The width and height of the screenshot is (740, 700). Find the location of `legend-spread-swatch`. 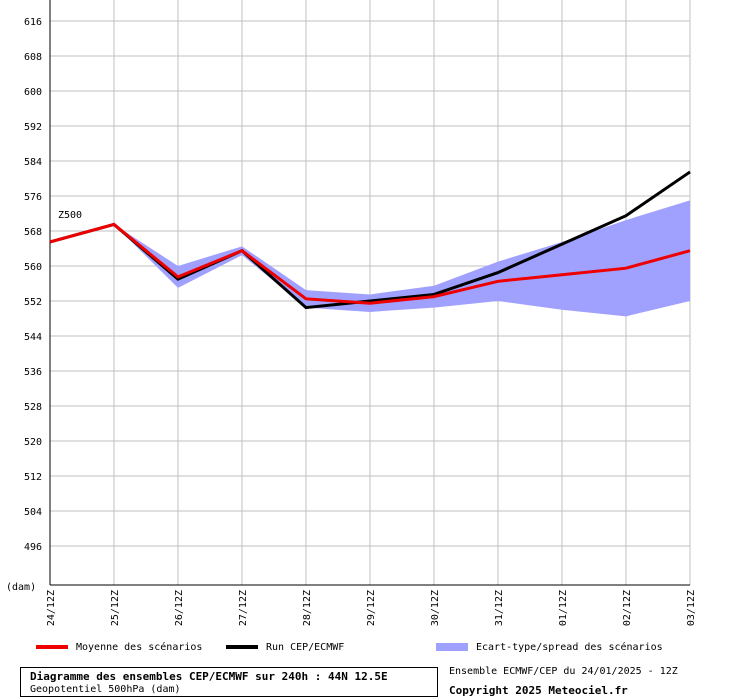

legend-spread-swatch is located at coordinates (452, 647).